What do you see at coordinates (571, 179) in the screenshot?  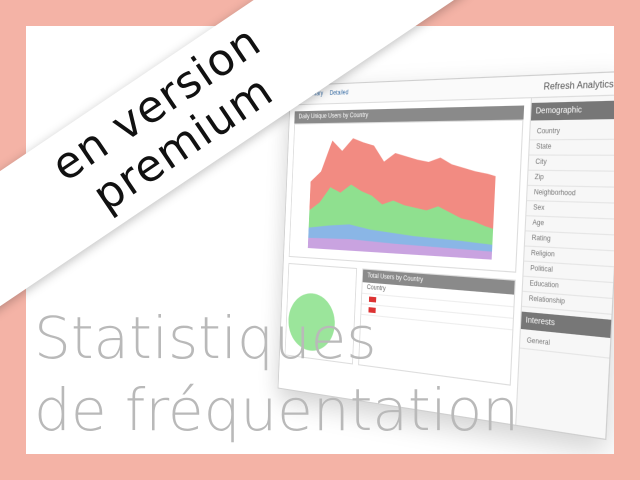 I see `sidebar-item-zip: Zip` at bounding box center [571, 179].